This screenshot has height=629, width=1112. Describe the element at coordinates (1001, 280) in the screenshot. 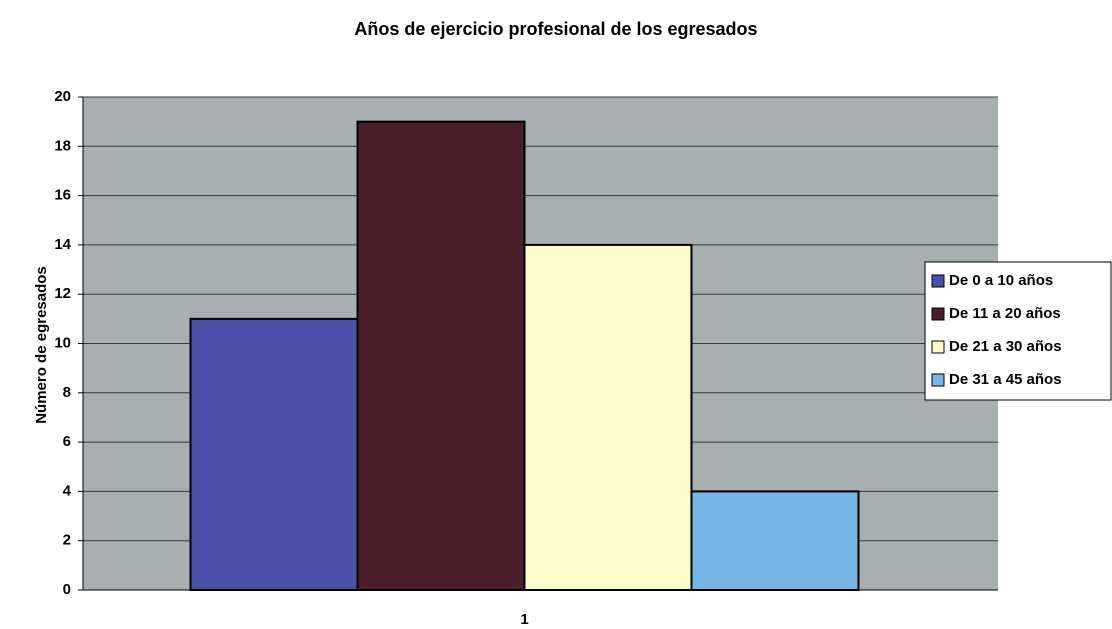

I see `legend-label: De 0 a 10 años` at that location.